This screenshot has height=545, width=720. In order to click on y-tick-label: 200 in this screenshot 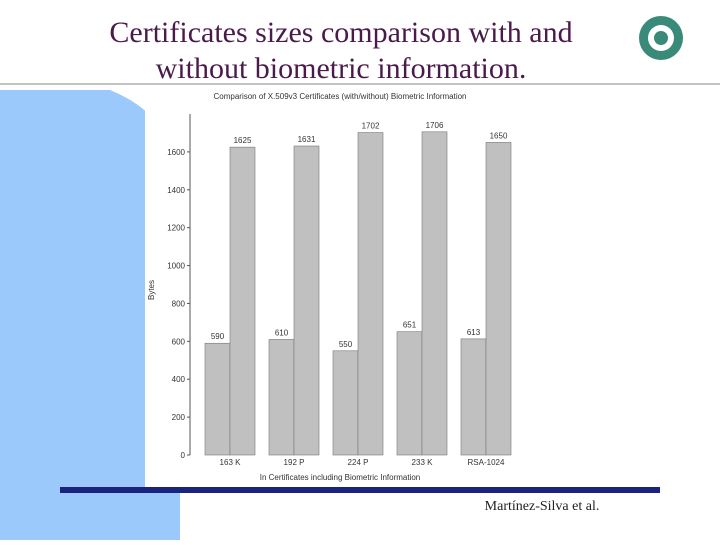, I will do `click(179, 417)`.